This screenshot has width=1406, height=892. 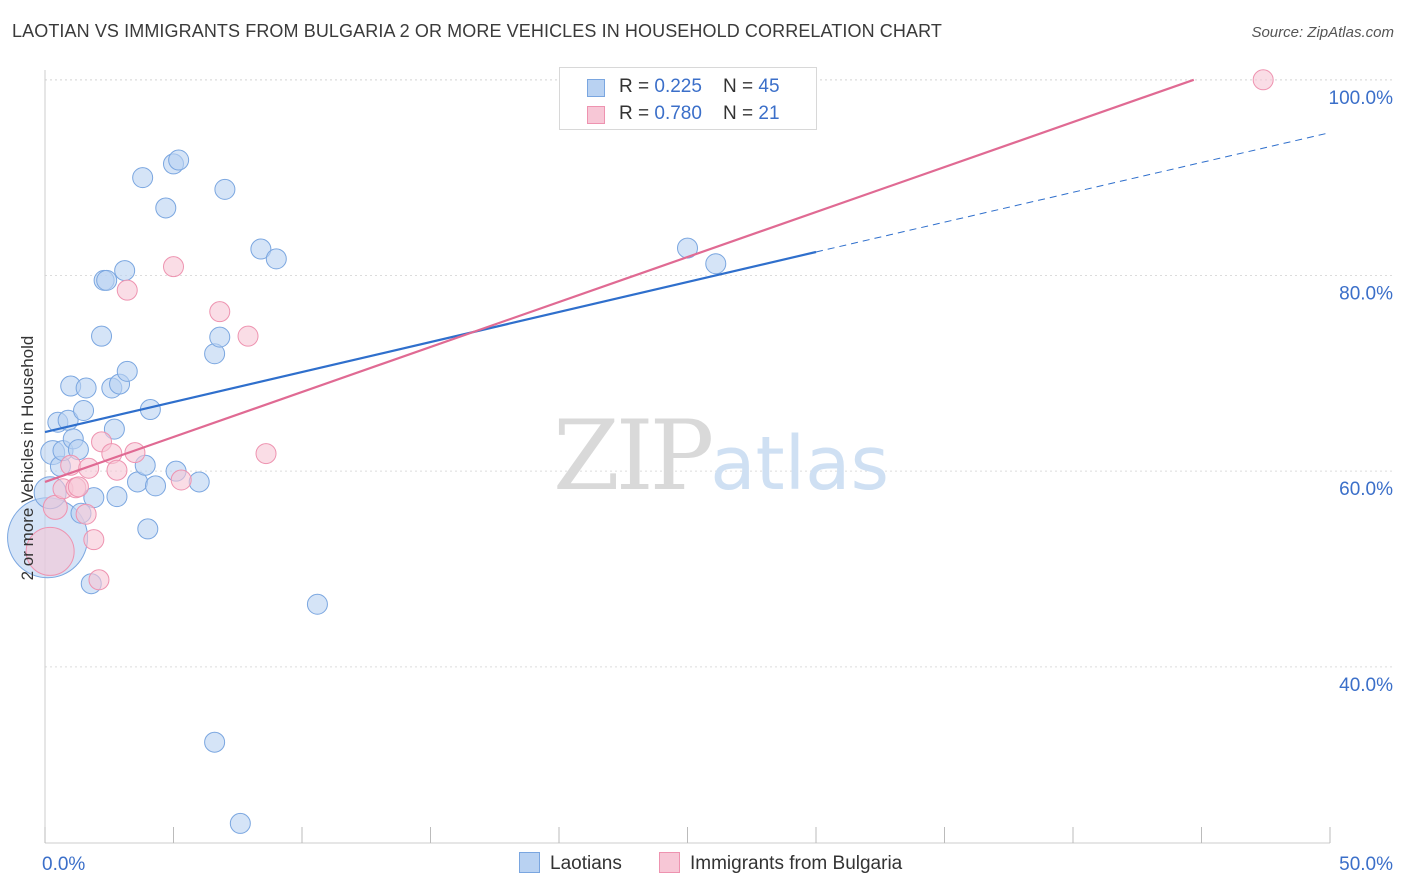 I want to click on laotians-trend-extension, so click(x=1073, y=192).